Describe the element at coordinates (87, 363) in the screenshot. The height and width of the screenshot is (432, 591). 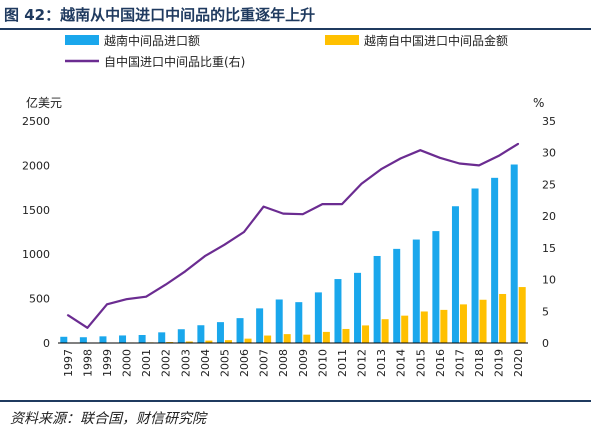
I see `x-tick-label: 1998` at that location.